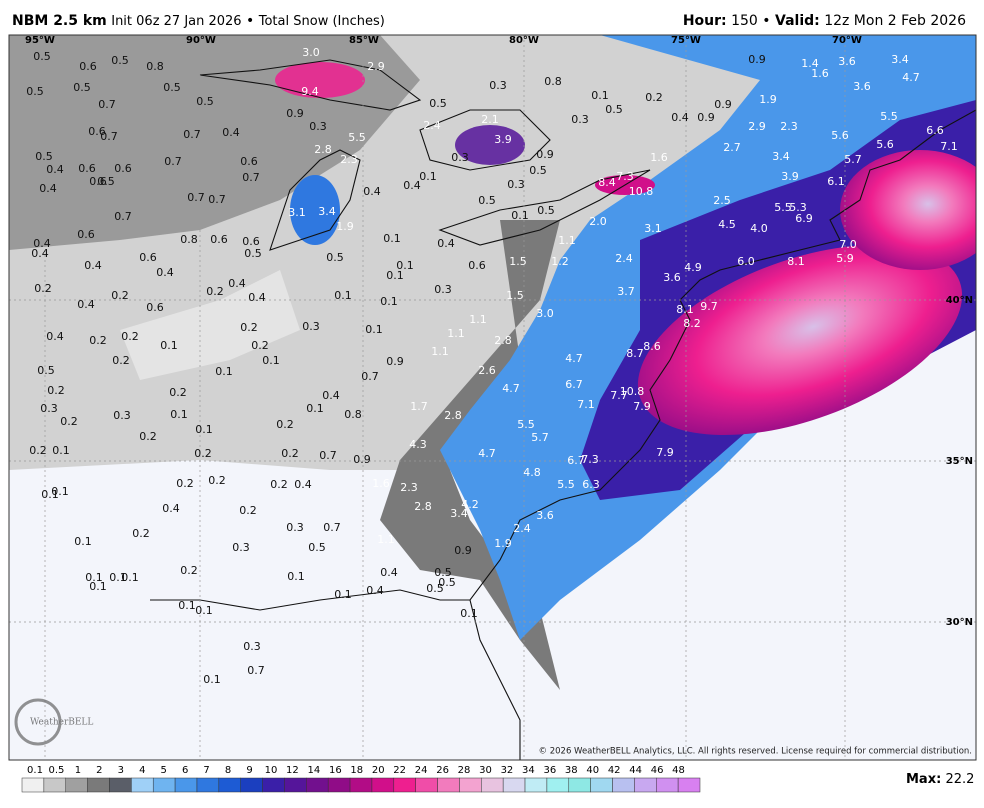  I want to click on colorbar-tick: 14, so click(314, 770).